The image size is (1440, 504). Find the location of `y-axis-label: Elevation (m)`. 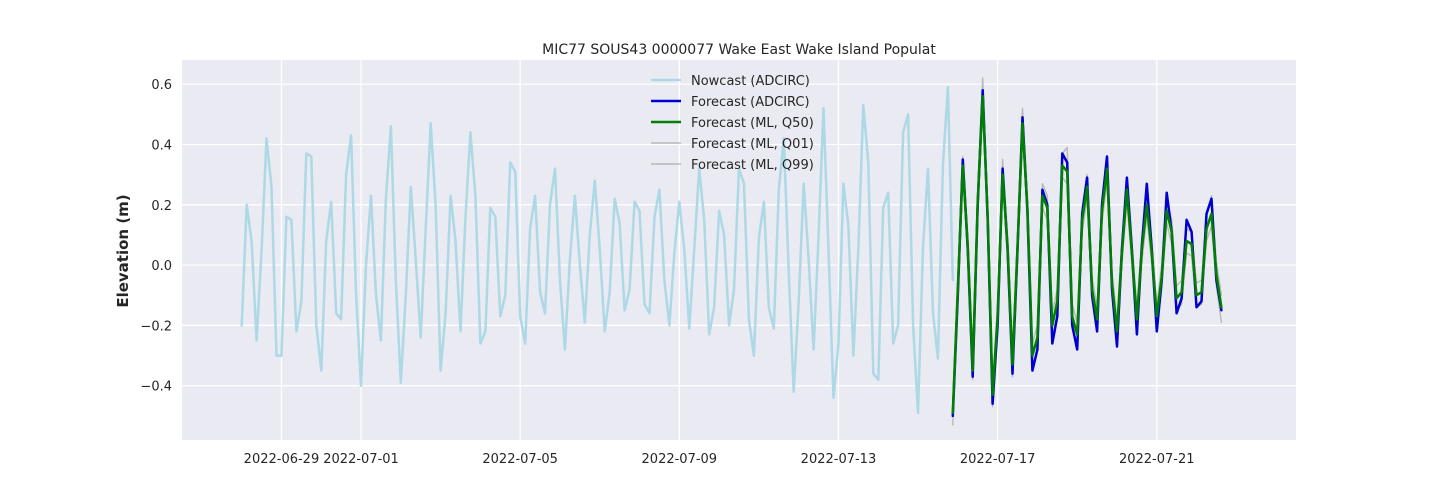

y-axis-label: Elevation (m) is located at coordinates (123, 250).